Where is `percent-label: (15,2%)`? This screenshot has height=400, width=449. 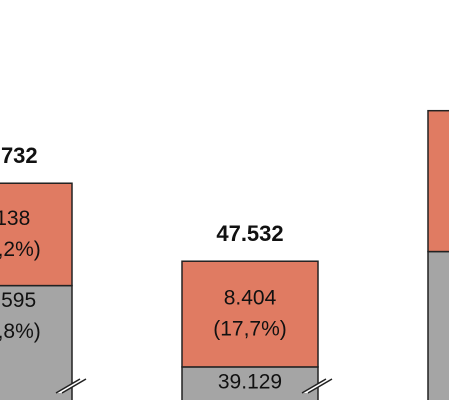
percent-label: (15,2%) is located at coordinates (20, 249).